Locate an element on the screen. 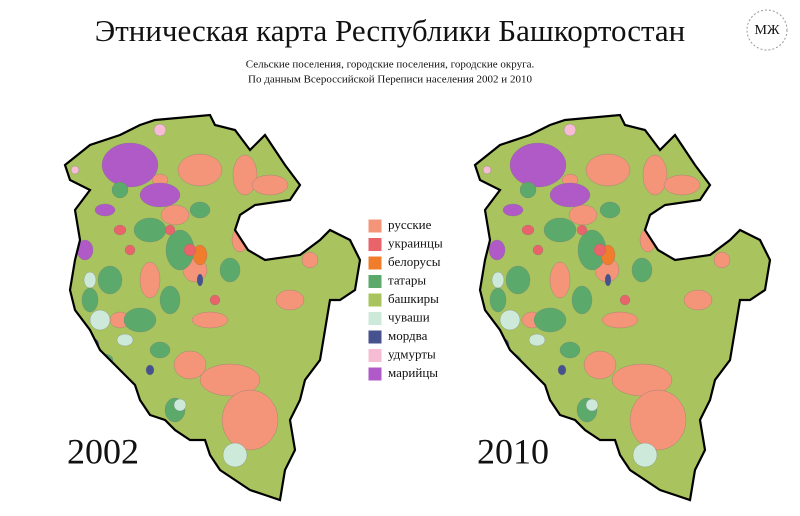 The image size is (800, 516). legend-label: мордва is located at coordinates (408, 335).